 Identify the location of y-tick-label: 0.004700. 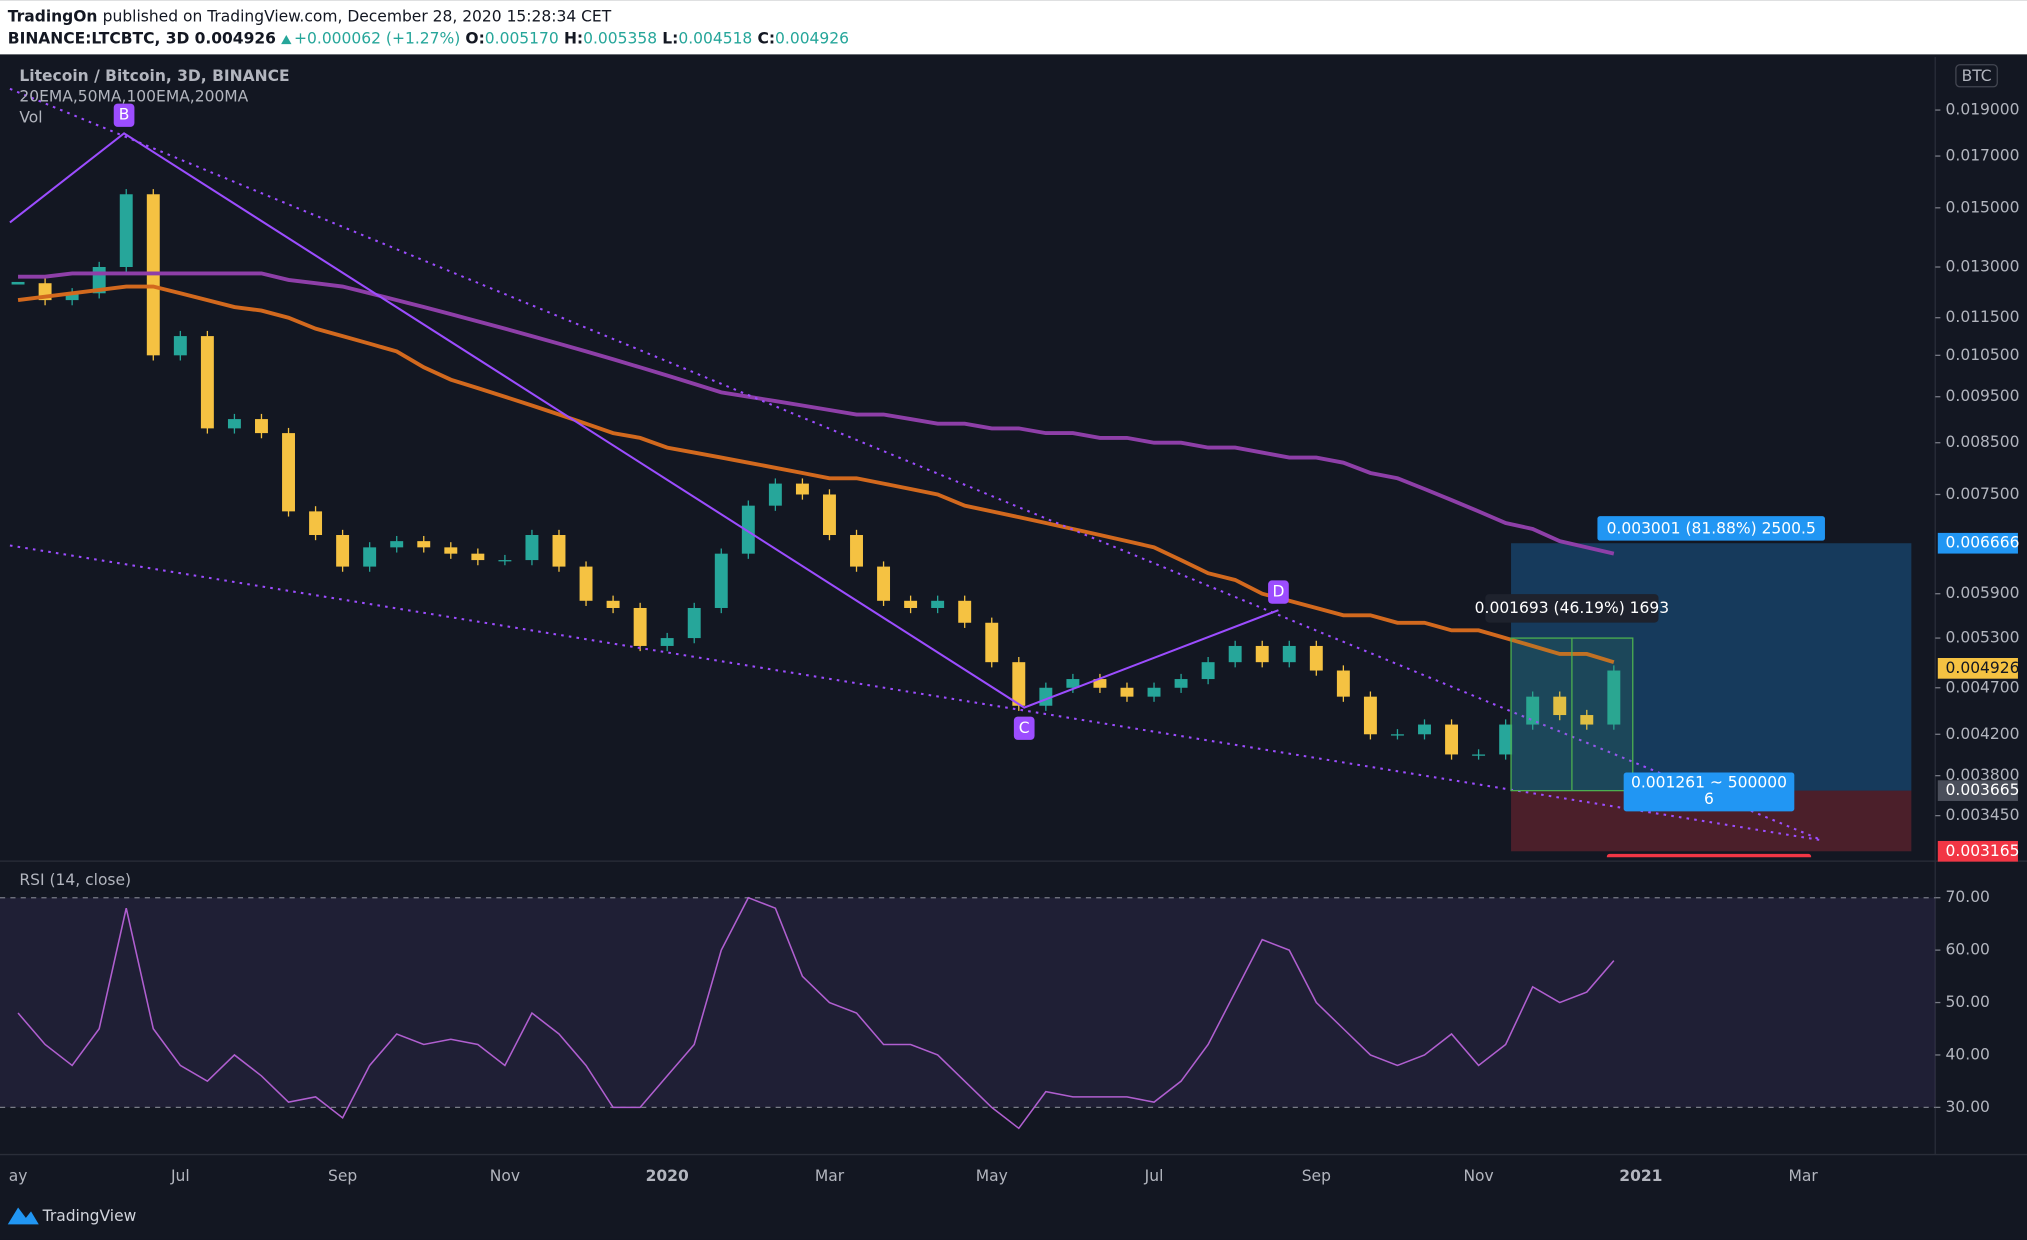
(1983, 687).